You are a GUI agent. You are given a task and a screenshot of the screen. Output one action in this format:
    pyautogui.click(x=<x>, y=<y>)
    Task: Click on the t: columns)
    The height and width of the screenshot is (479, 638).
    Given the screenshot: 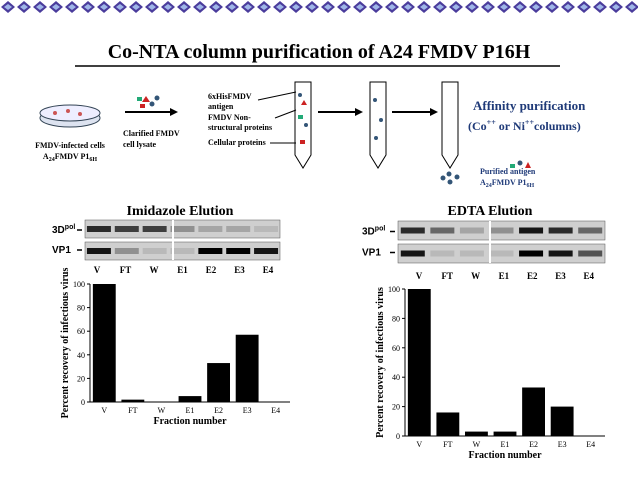 What is the action you would take?
    pyautogui.click(x=557, y=126)
    